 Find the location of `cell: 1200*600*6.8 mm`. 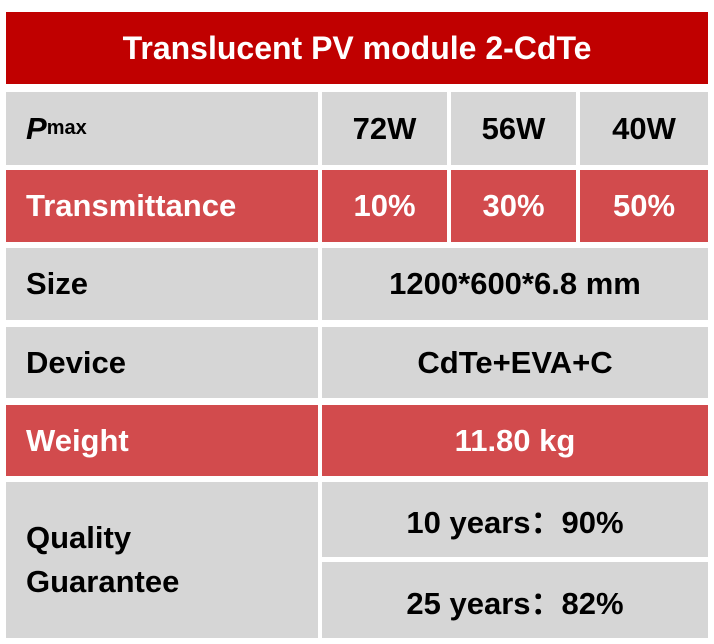

cell: 1200*600*6.8 mm is located at coordinates (515, 284).